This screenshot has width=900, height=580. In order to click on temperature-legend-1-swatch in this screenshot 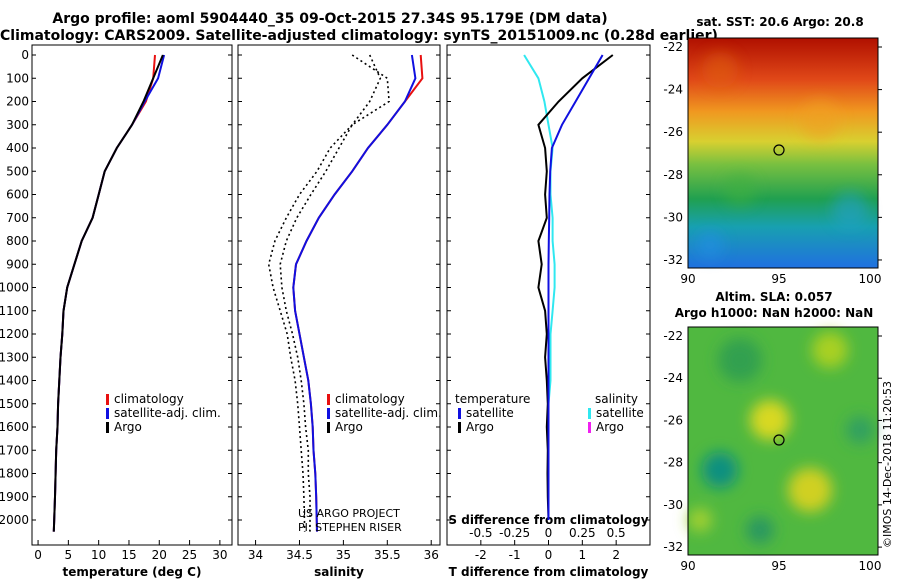, I will do `click(107, 413)`.